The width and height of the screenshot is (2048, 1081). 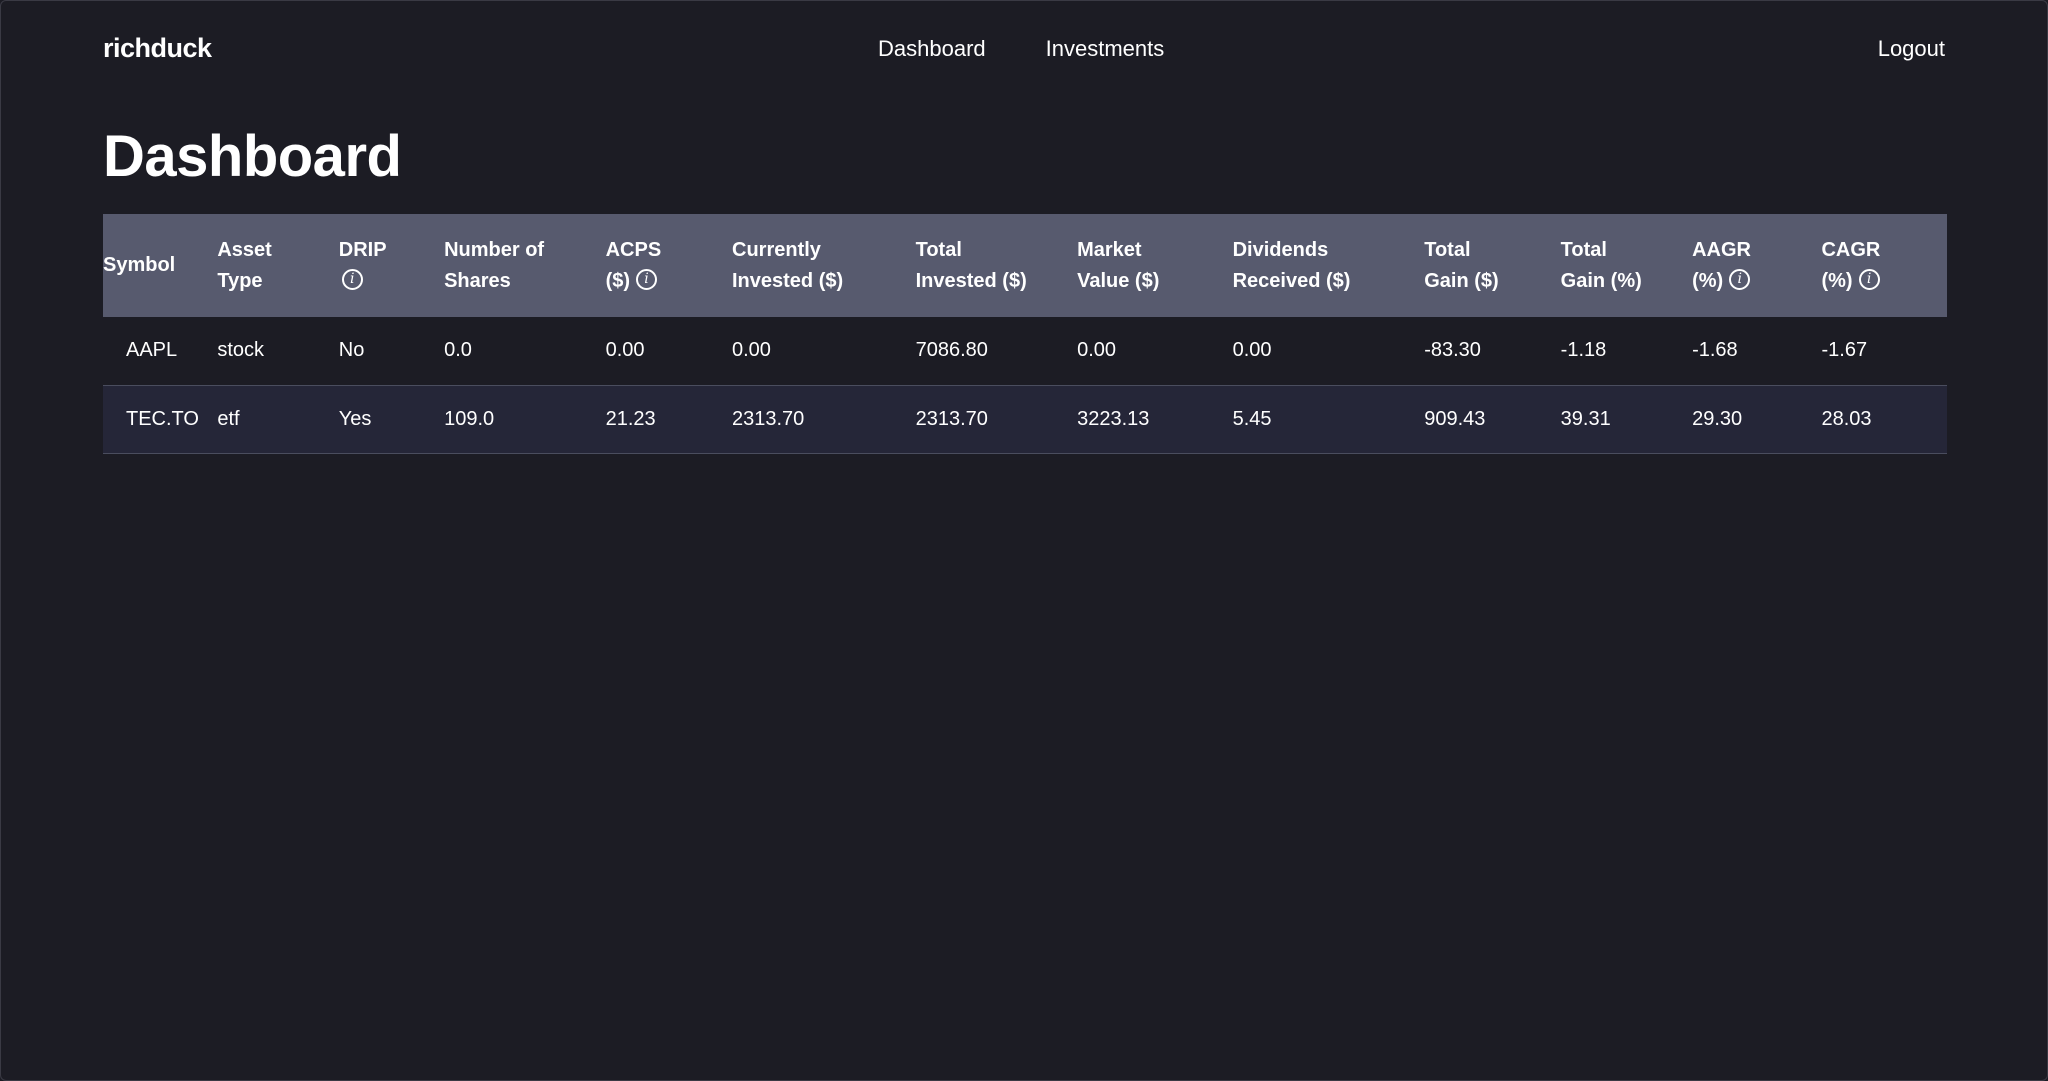 I want to click on nav-link-dashboard: Dashboard, so click(x=932, y=48).